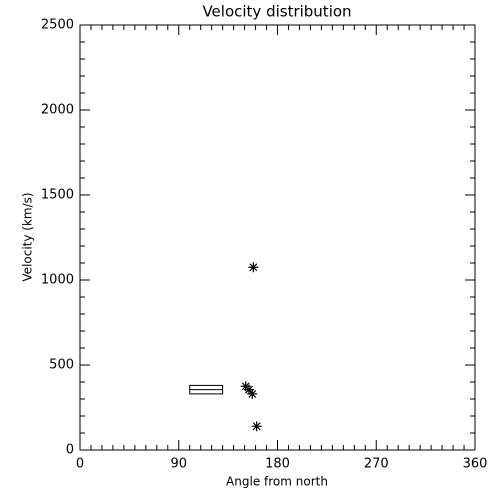 The height and width of the screenshot is (500, 500). What do you see at coordinates (376, 464) in the screenshot?
I see `x-tick-label: 270` at bounding box center [376, 464].